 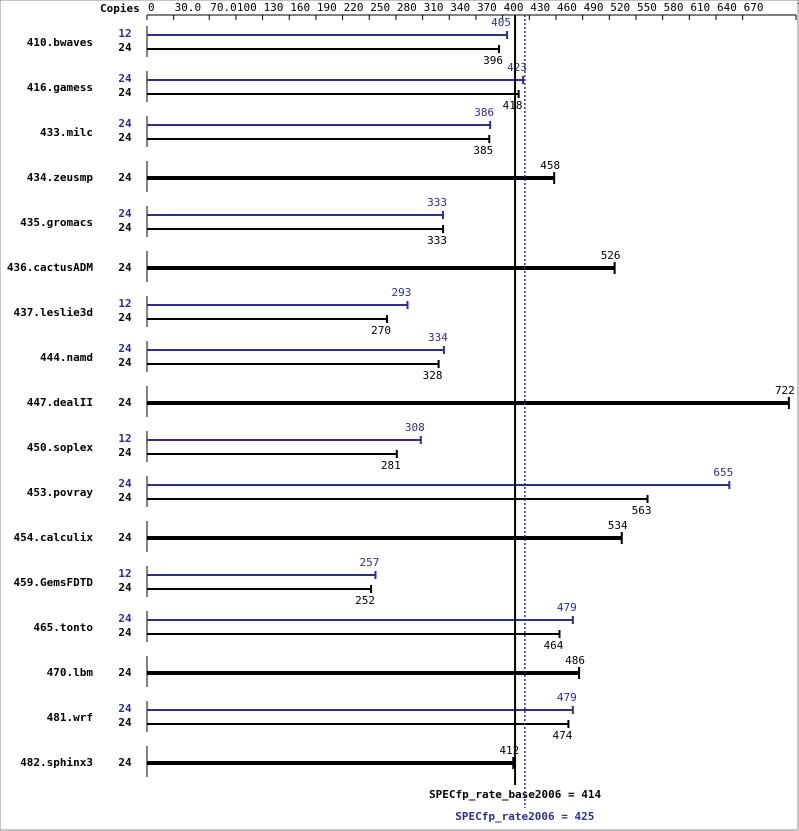 I want to click on reference-label: SPECfp_rate_base2006 = 414, so click(x=515, y=794).